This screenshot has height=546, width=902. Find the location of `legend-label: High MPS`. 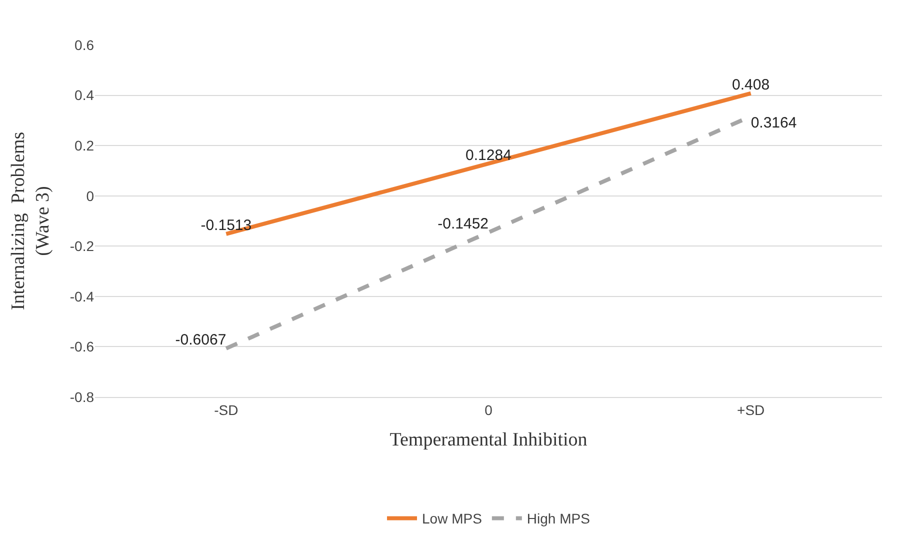

legend-label: High MPS is located at coordinates (558, 518).